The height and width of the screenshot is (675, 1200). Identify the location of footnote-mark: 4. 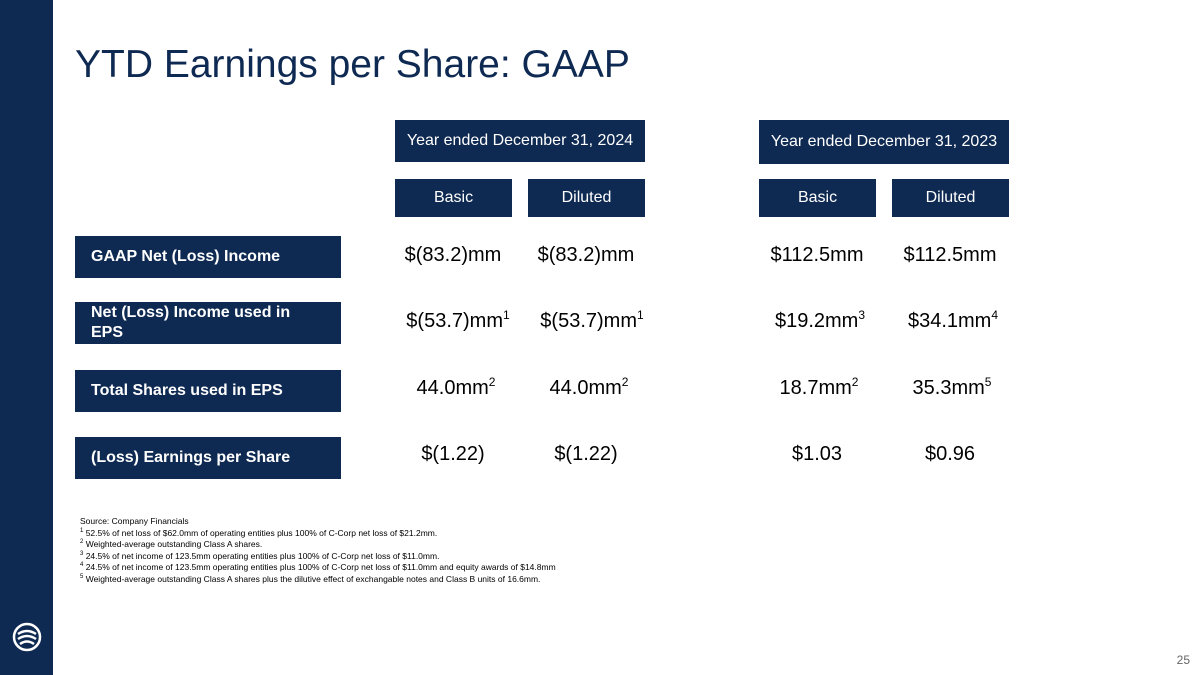
(82, 565).